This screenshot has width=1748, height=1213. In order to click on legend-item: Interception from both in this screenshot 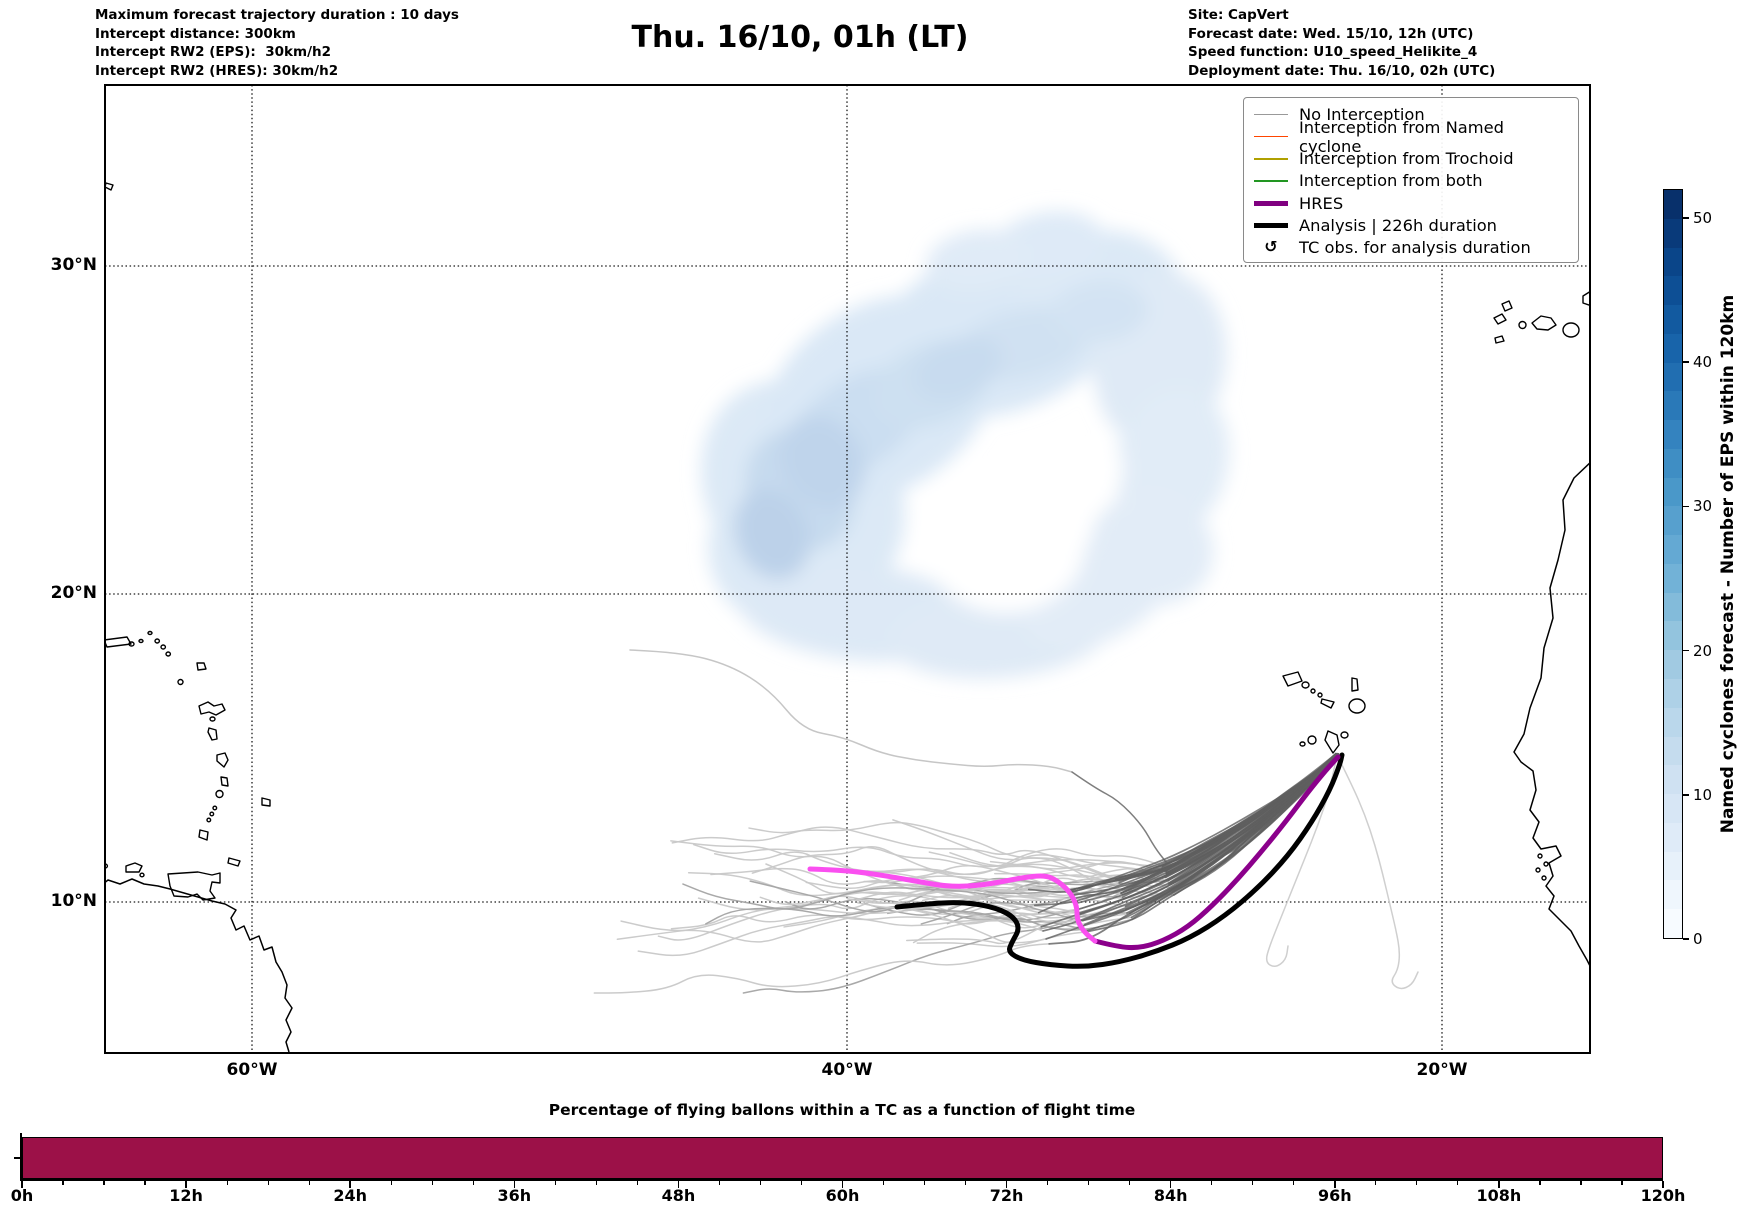, I will do `click(1412, 180)`.